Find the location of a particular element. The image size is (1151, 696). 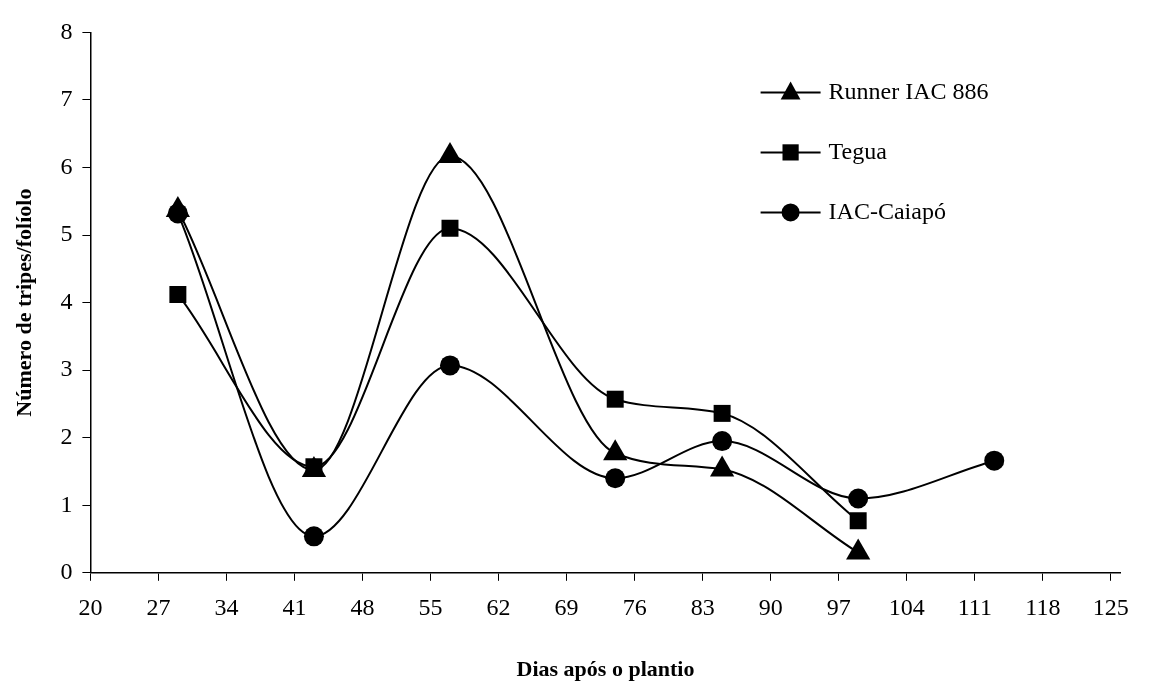

y-axis-title: Número de tripes/folíolo is located at coordinates (23, 302).